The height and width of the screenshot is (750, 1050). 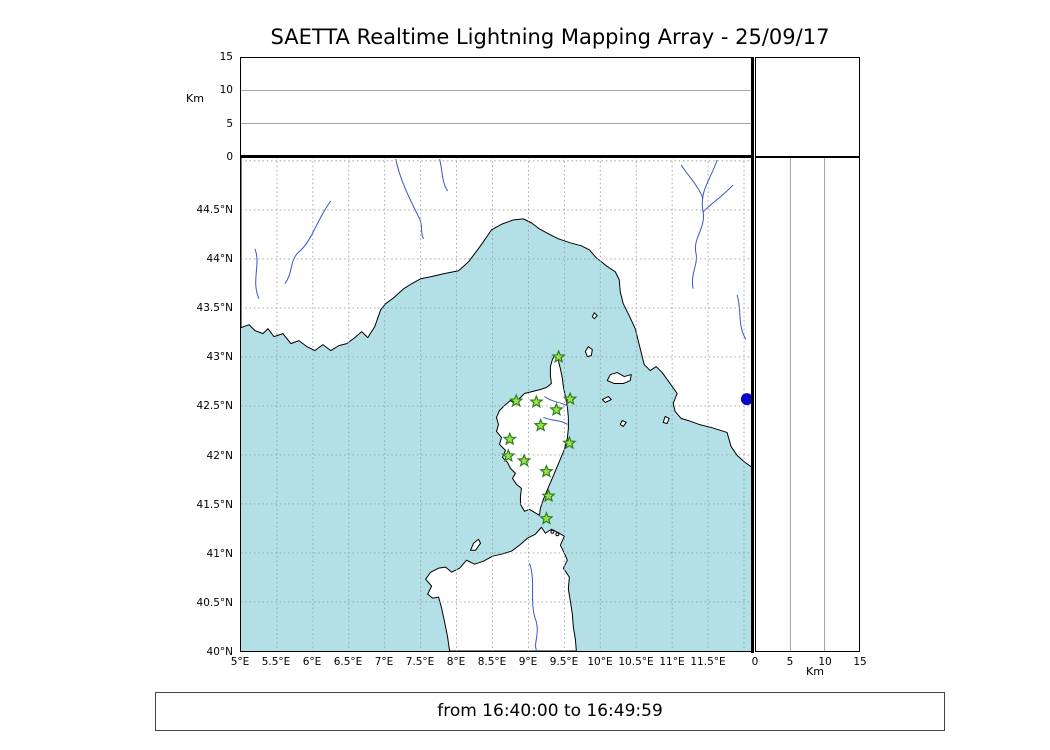 What do you see at coordinates (600, 662) in the screenshot?
I see `lon-tick-label: 10°E` at bounding box center [600, 662].